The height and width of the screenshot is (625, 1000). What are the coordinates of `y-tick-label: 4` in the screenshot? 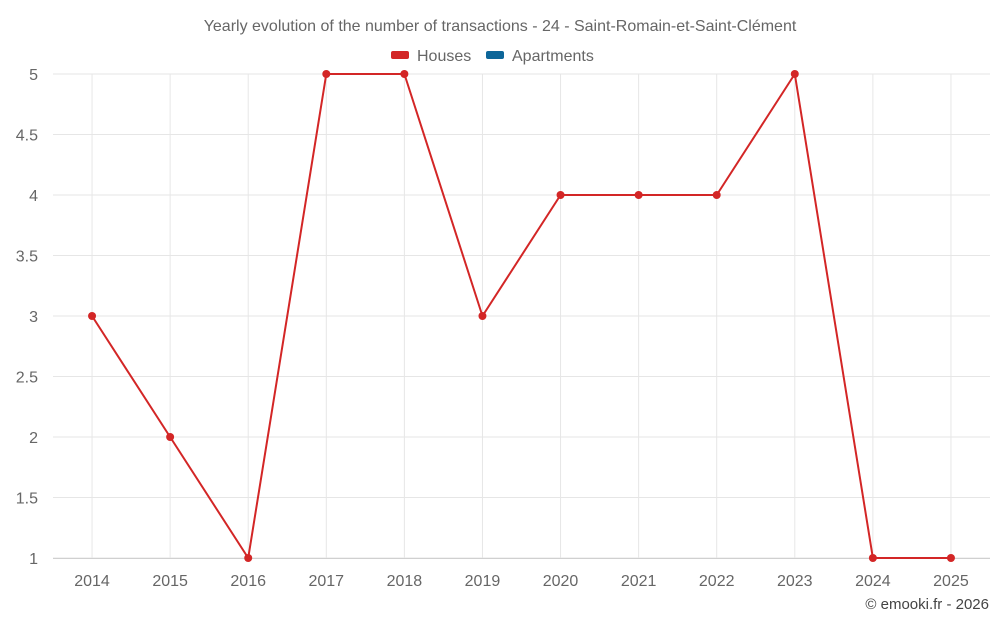 It's located at (33, 196).